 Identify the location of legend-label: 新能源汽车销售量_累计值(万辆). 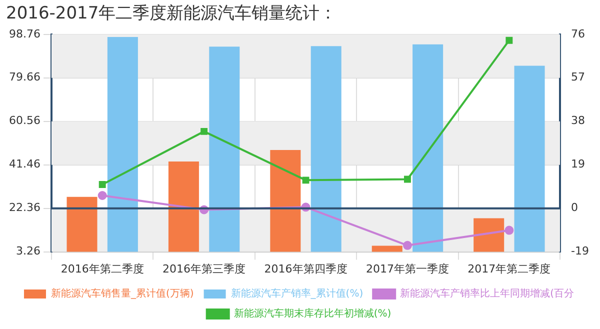
(122, 294).